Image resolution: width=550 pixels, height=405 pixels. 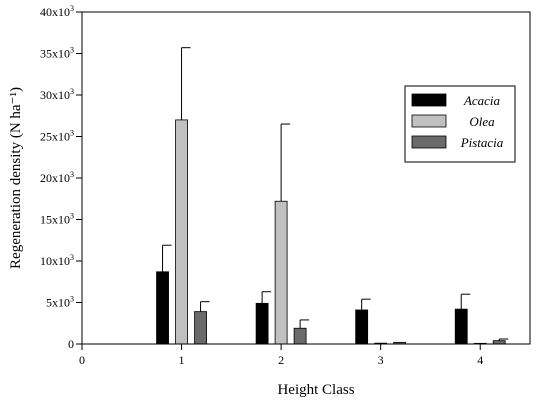 I want to click on legend-swatch-acacia, so click(x=429, y=100).